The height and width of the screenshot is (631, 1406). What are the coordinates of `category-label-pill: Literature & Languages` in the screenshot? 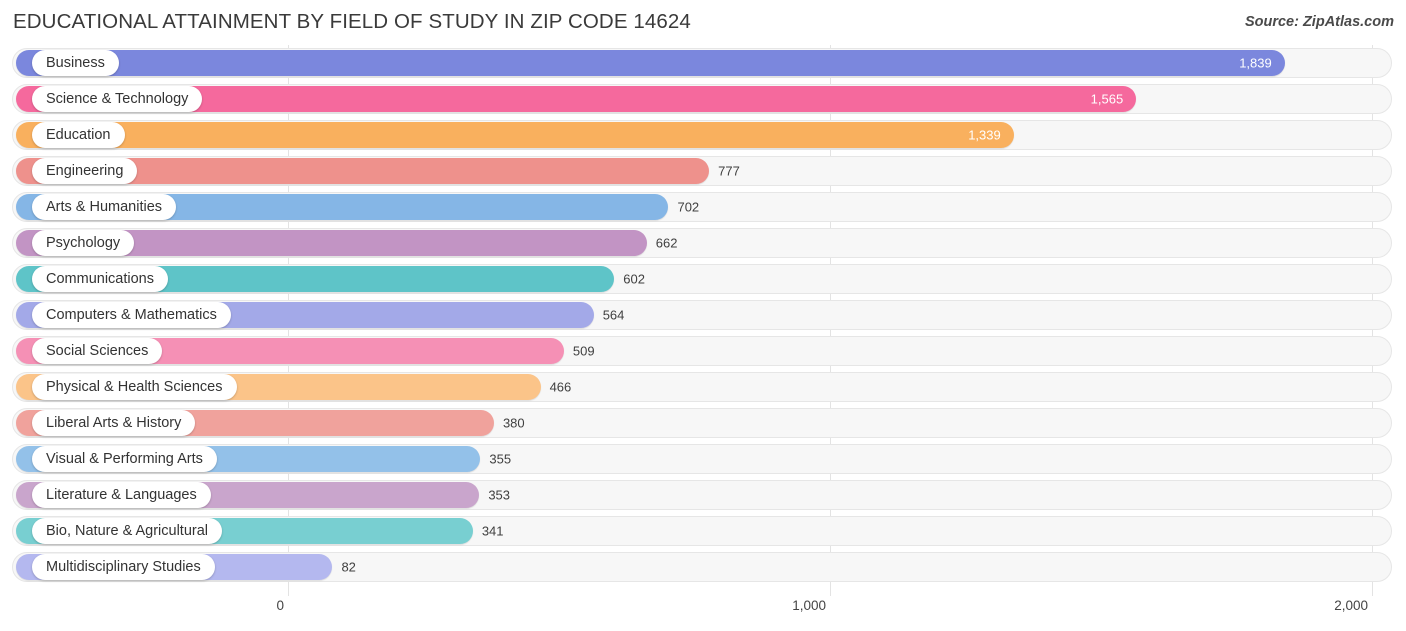 It's located at (121, 495).